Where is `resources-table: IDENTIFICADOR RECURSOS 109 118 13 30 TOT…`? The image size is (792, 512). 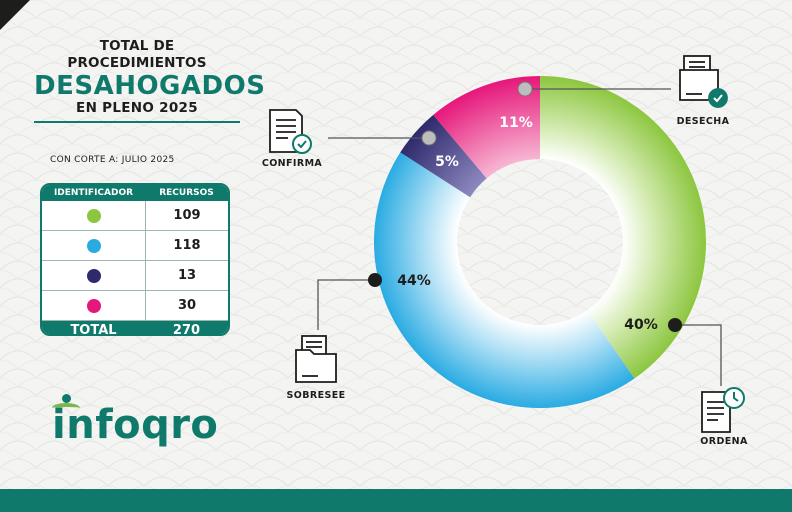 resources-table: IDENTIFICADOR RECURSOS 109 118 13 30 TOT… is located at coordinates (135, 259).